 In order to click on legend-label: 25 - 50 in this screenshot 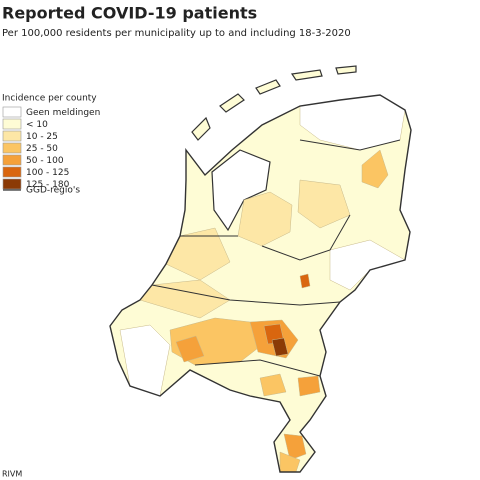, I will do `click(42, 149)`.